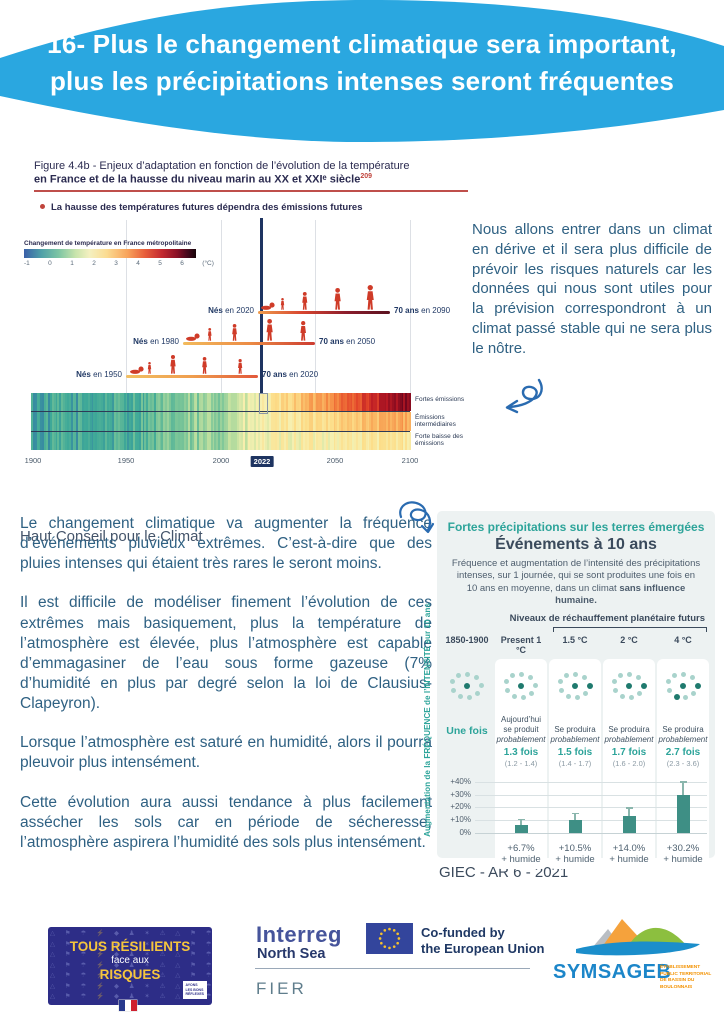  I want to click on column-header: 4 °C, so click(683, 640).